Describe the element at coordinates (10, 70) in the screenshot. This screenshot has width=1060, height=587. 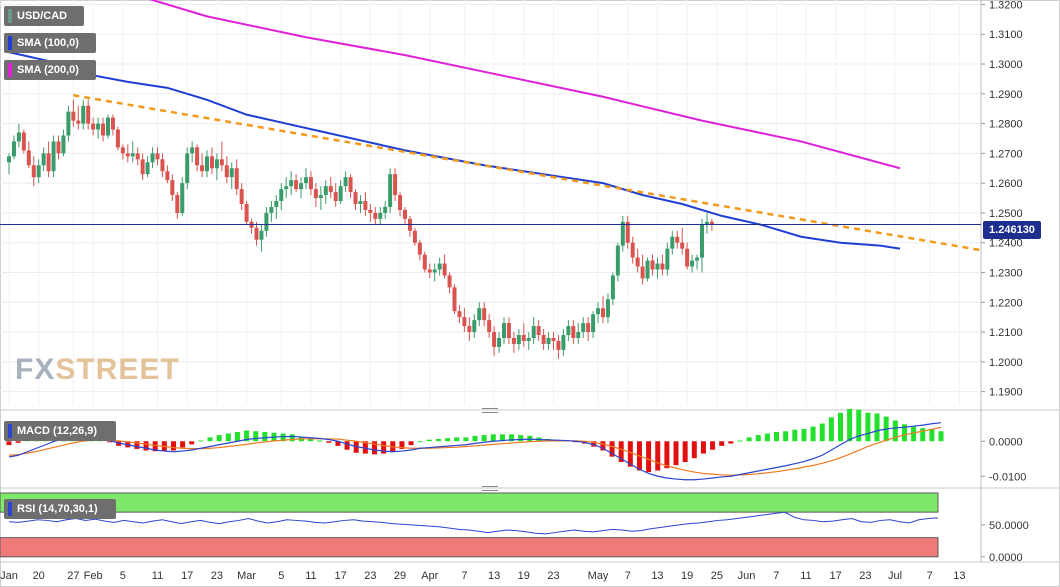
I see `sma200-swatch-icon` at that location.